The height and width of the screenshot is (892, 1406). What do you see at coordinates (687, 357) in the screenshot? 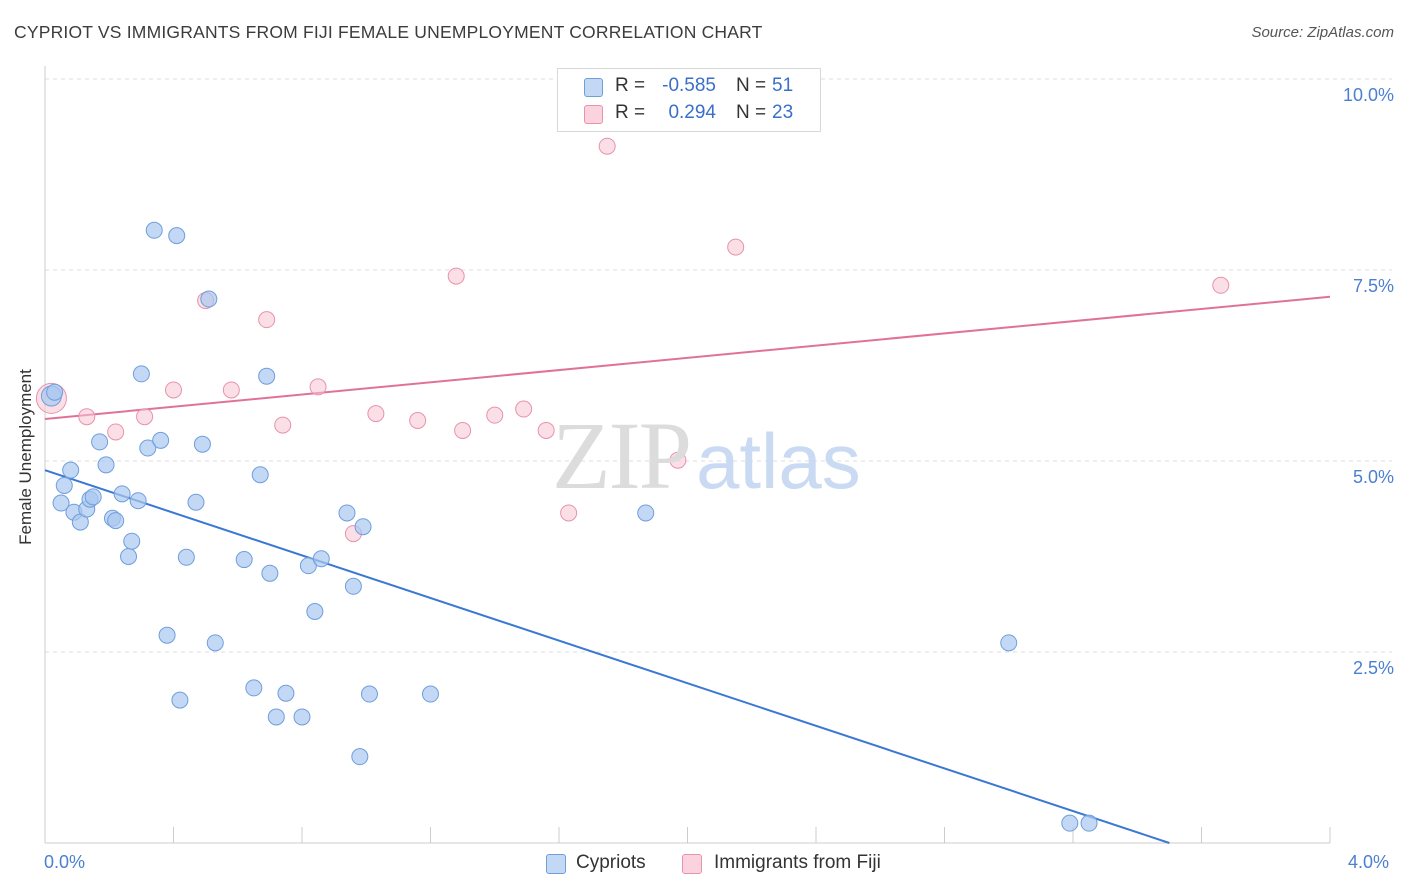
I see `trend-line-fiji` at bounding box center [687, 357].